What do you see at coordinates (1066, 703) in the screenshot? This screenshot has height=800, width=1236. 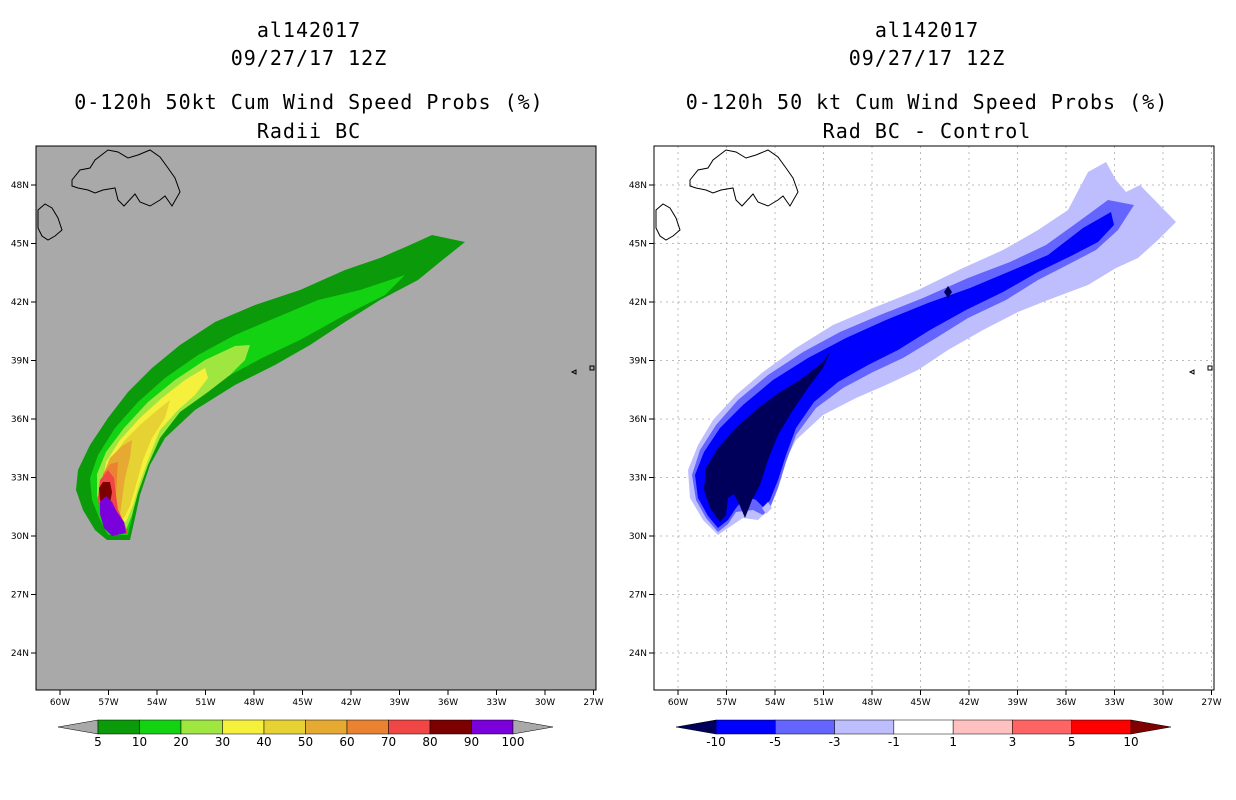 I see `lon-label: 36W` at bounding box center [1066, 703].